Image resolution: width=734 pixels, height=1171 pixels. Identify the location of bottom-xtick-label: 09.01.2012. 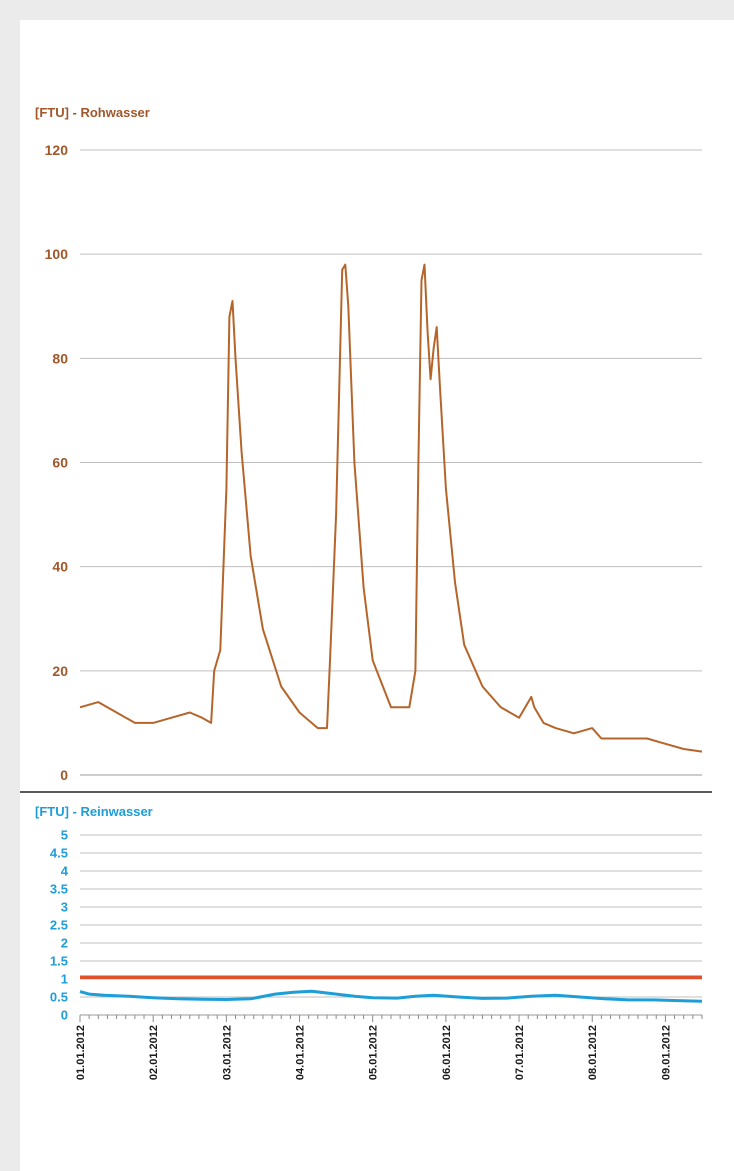
(666, 1052).